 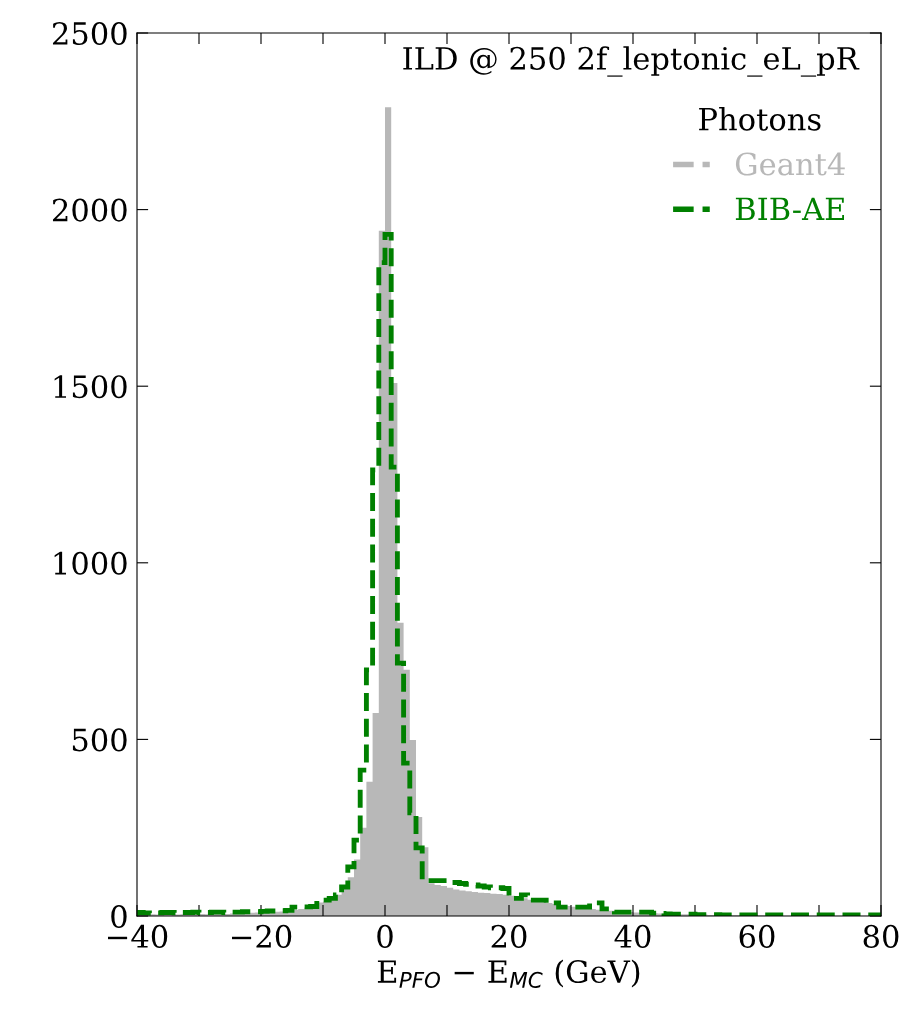 I want to click on y-tick-label: 2500, so click(x=89, y=33).